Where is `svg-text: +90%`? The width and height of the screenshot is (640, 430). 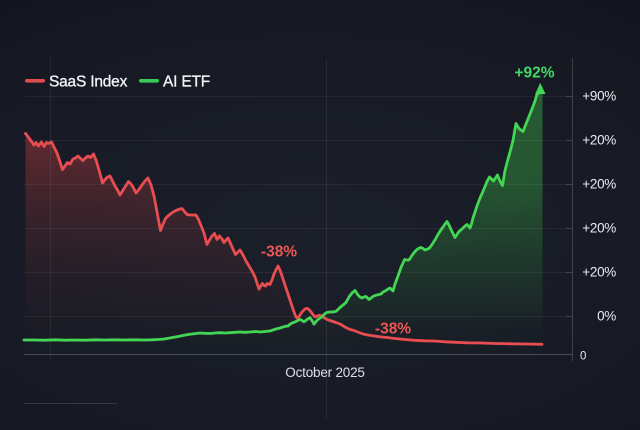
svg-text: +90% is located at coordinates (599, 96).